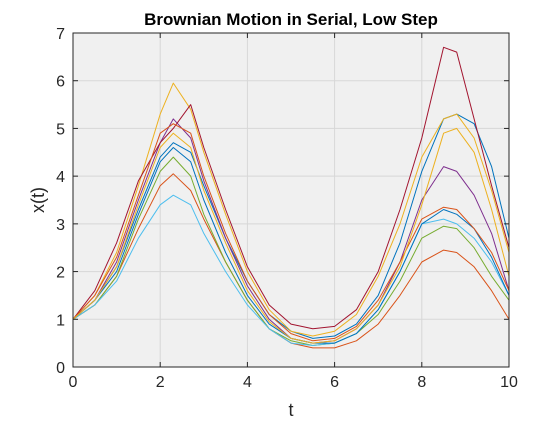 Image resolution: width=558 pixels, height=429 pixels. I want to click on y-tick-label: 5, so click(60, 129).